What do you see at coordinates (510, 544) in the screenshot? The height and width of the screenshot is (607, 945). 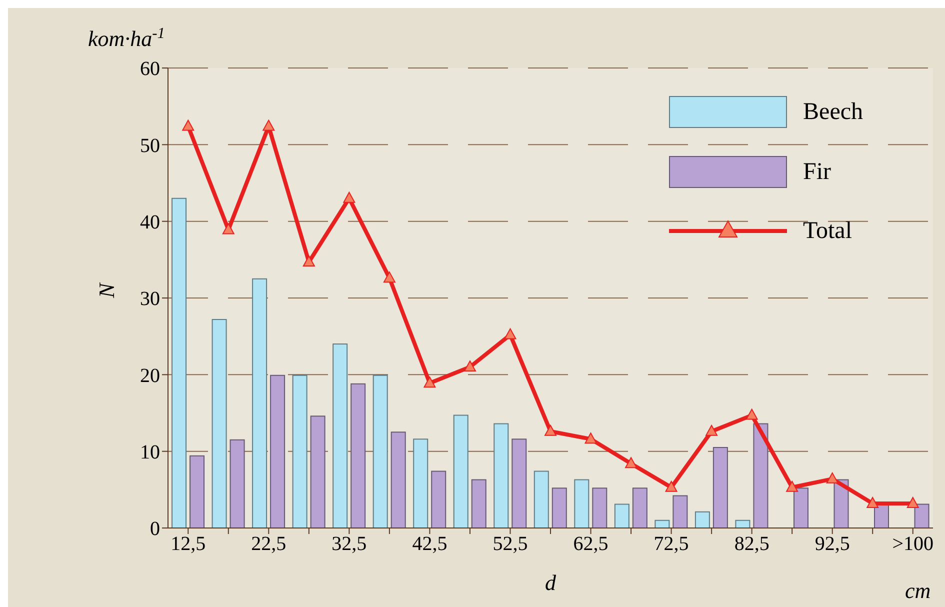 I see `x-tick-label: 52,5` at bounding box center [510, 544].